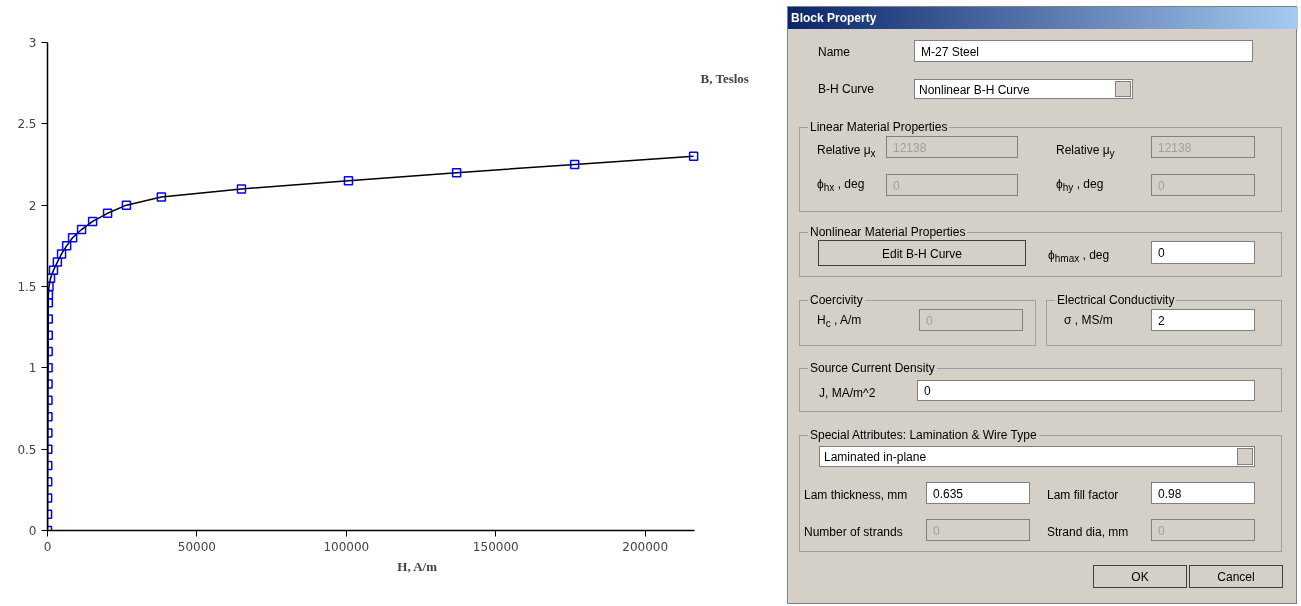  I want to click on text: Name, so click(834, 52).